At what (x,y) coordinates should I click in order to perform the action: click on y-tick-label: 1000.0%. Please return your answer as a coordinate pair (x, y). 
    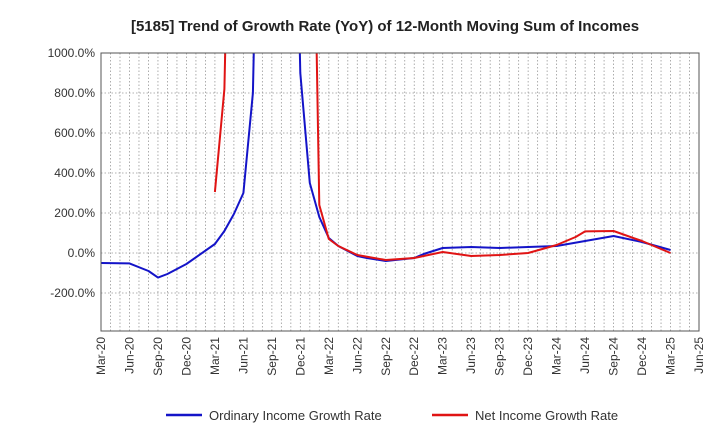
    Looking at the image, I should click on (72, 53).